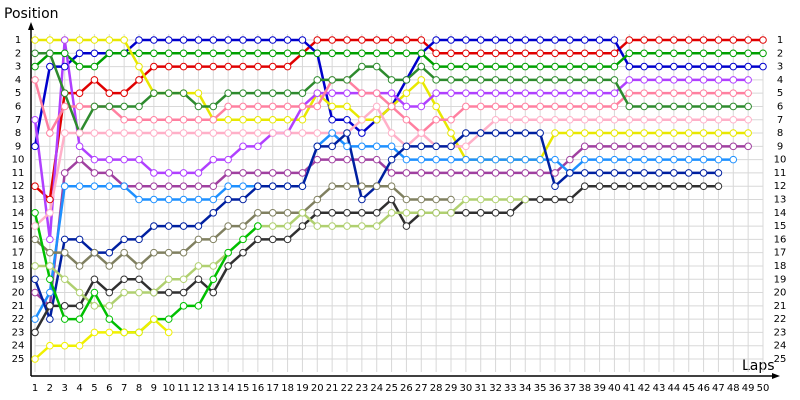 This screenshot has width=800, height=400. I want to click on x-tick-label: 27, so click(421, 388).